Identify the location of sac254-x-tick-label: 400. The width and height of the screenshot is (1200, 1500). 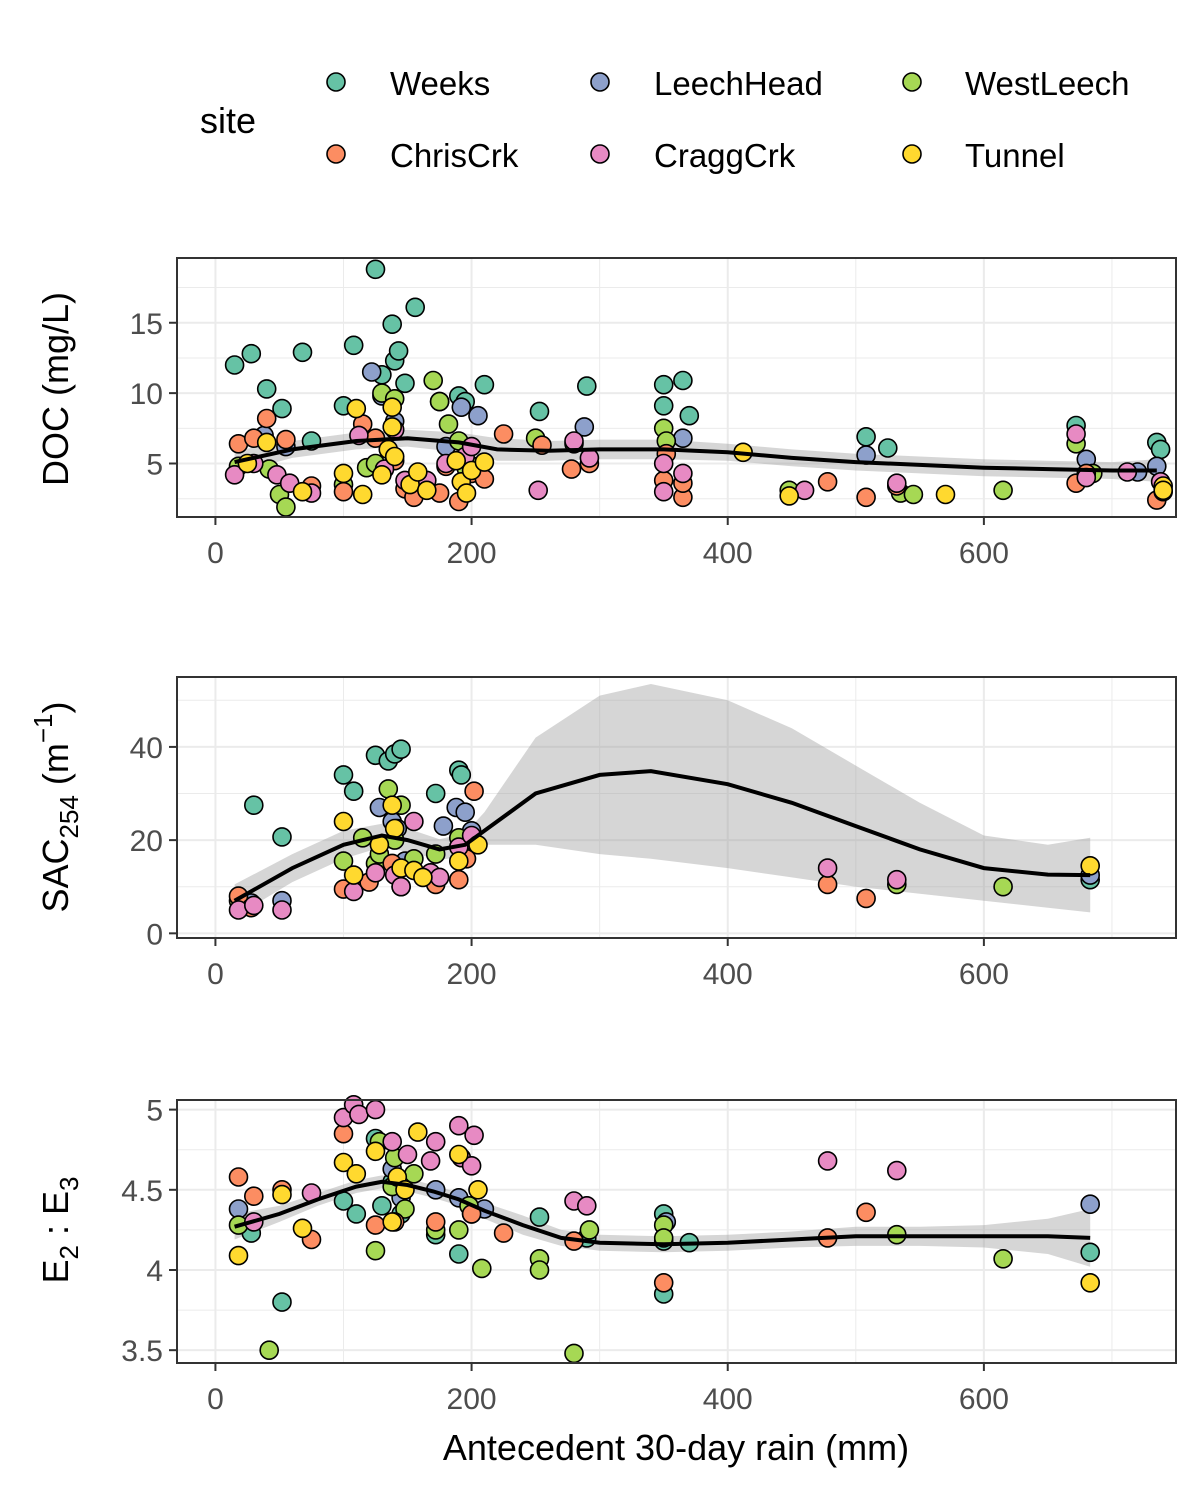
(728, 974).